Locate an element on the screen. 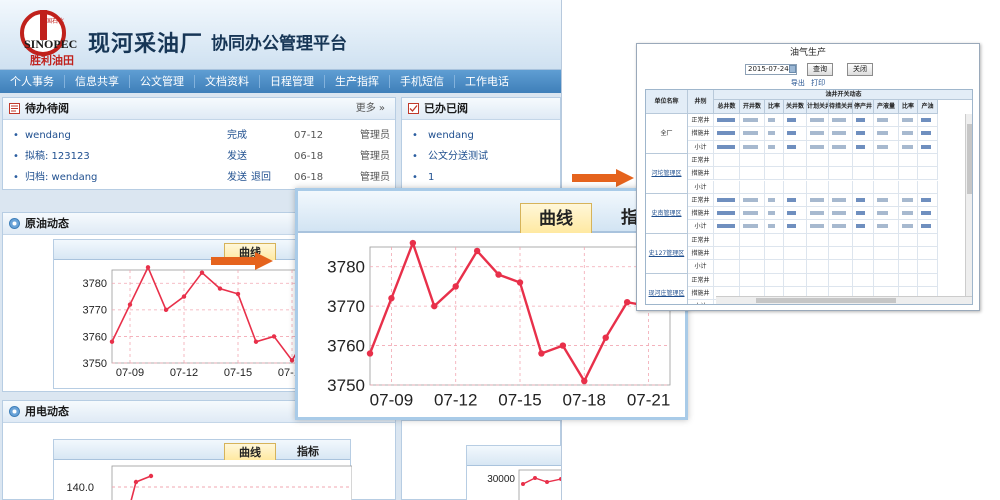 This screenshot has width=1000, height=500. unit-name-cell: 现河庄管理区 is located at coordinates (667, 288).